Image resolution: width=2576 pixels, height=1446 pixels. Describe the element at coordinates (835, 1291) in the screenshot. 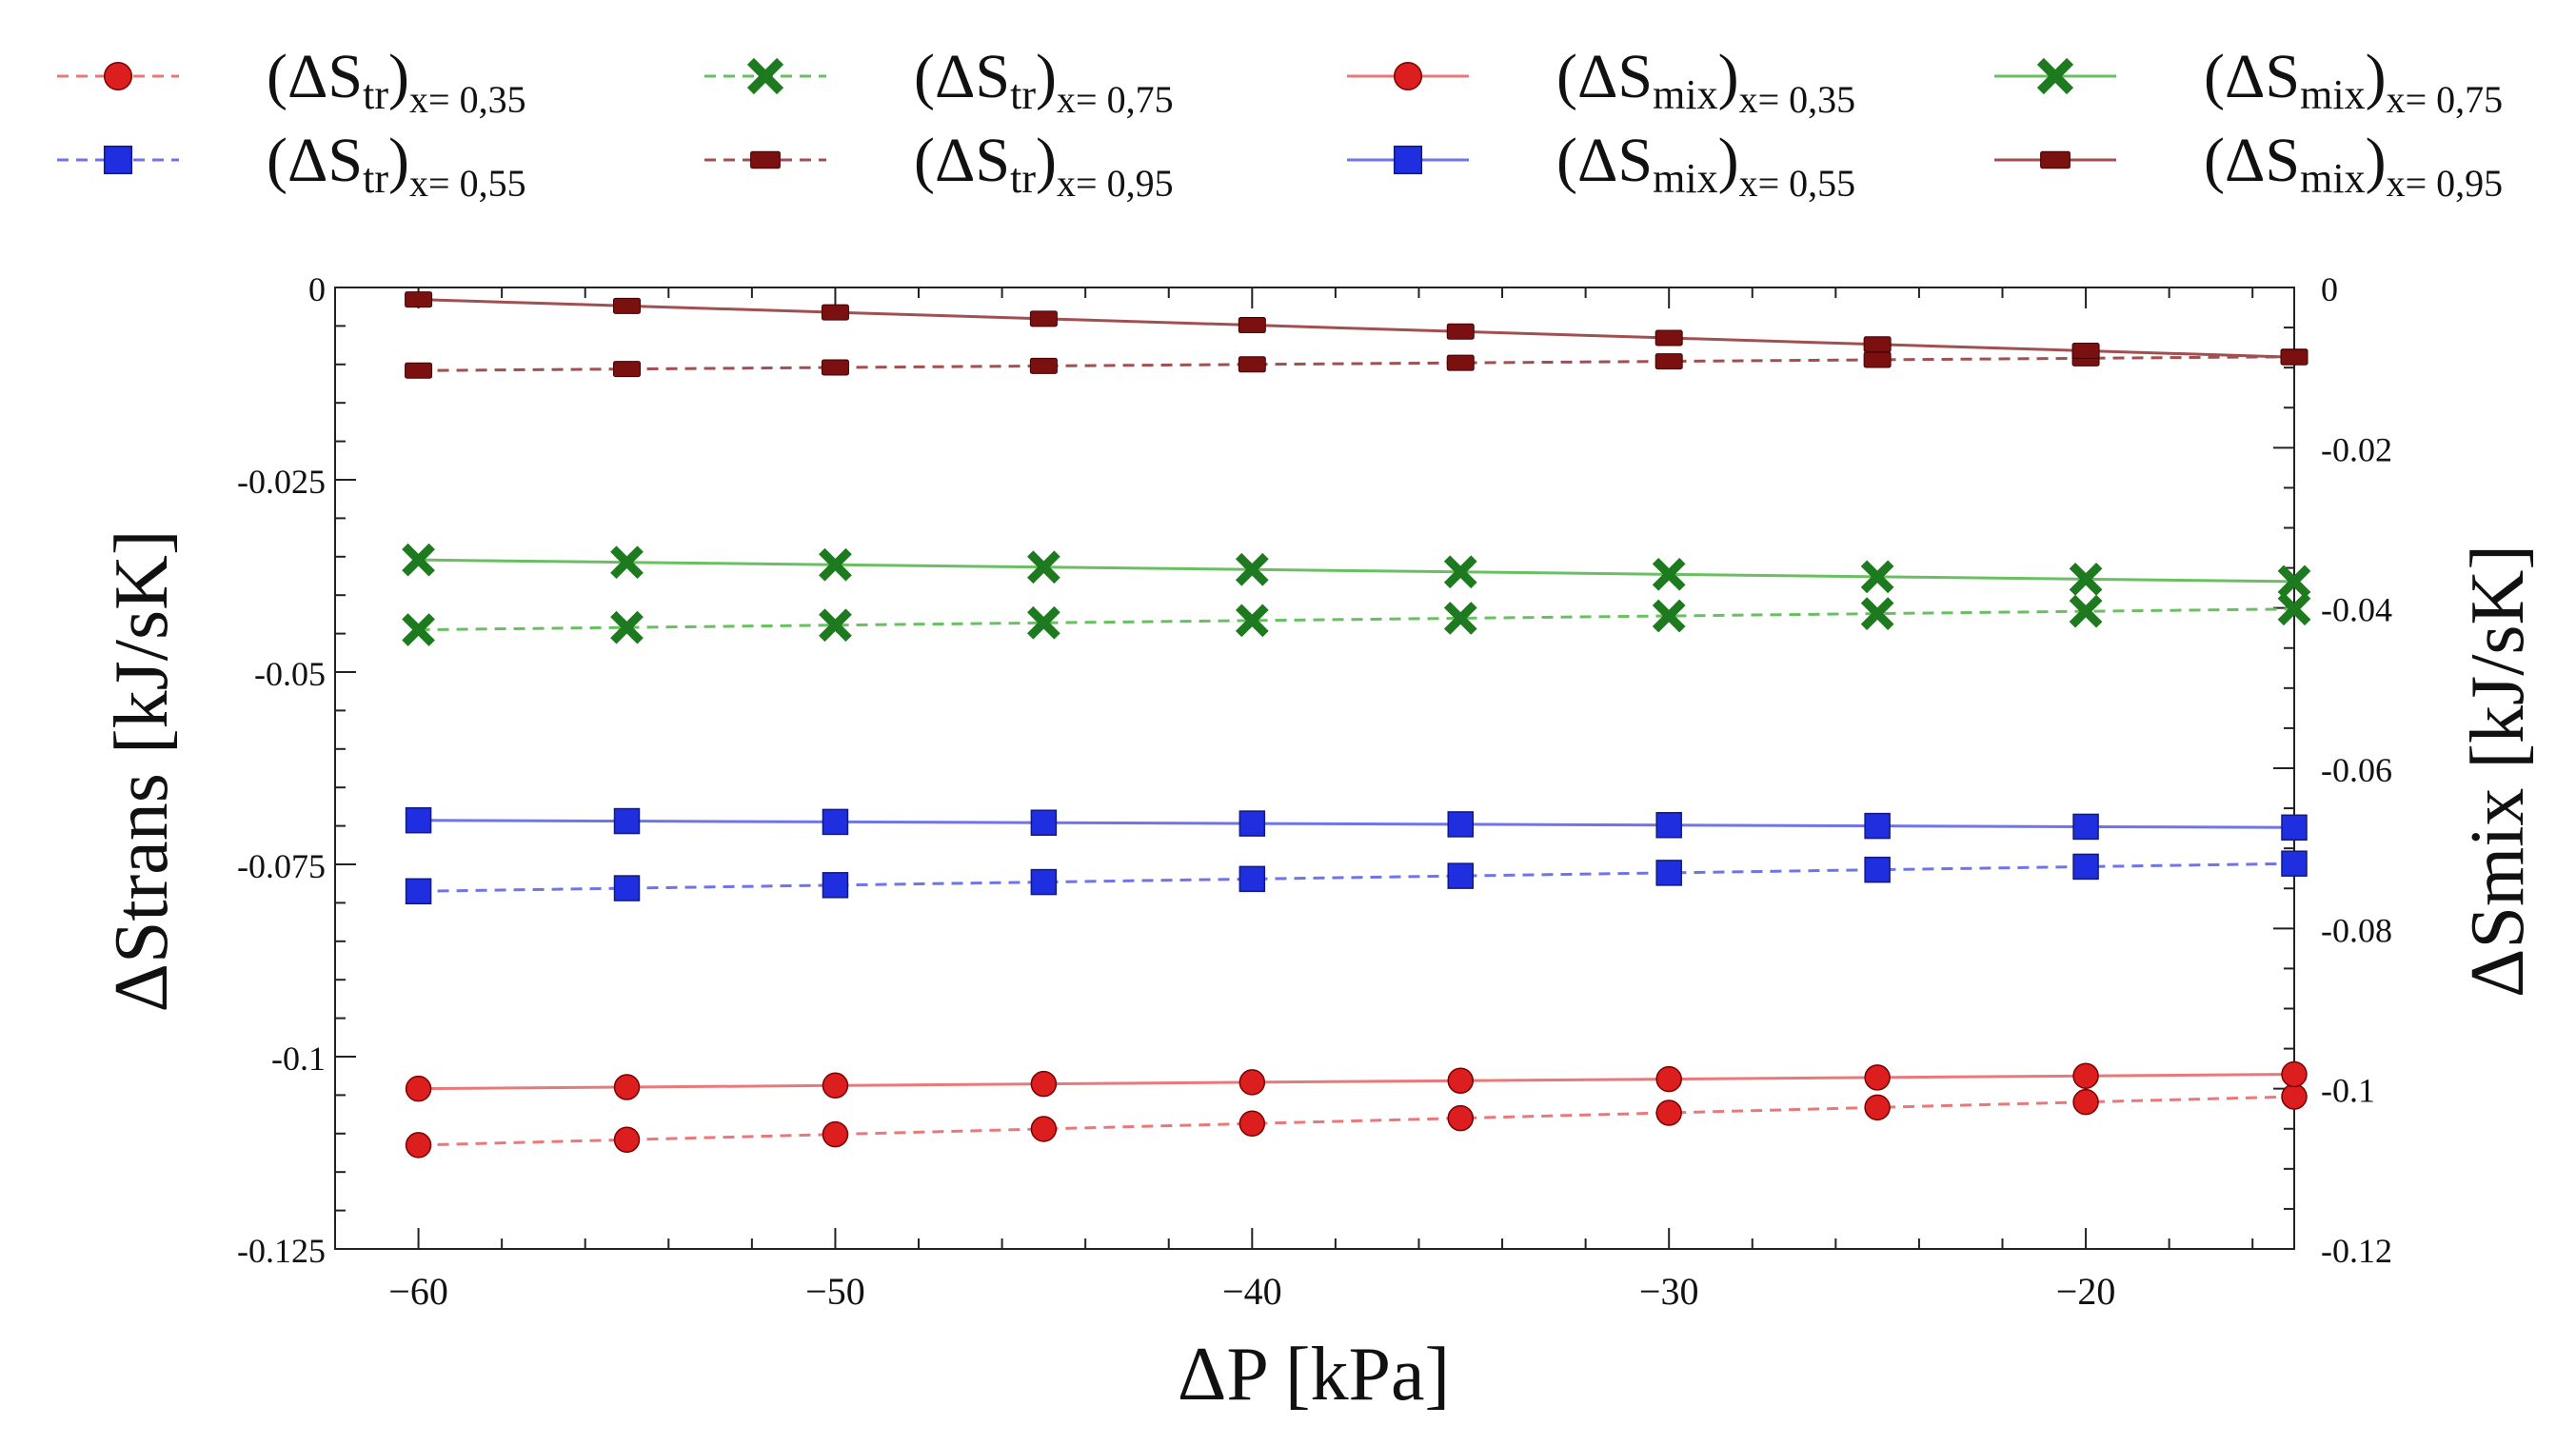

I see `x-tick-label: −50` at that location.